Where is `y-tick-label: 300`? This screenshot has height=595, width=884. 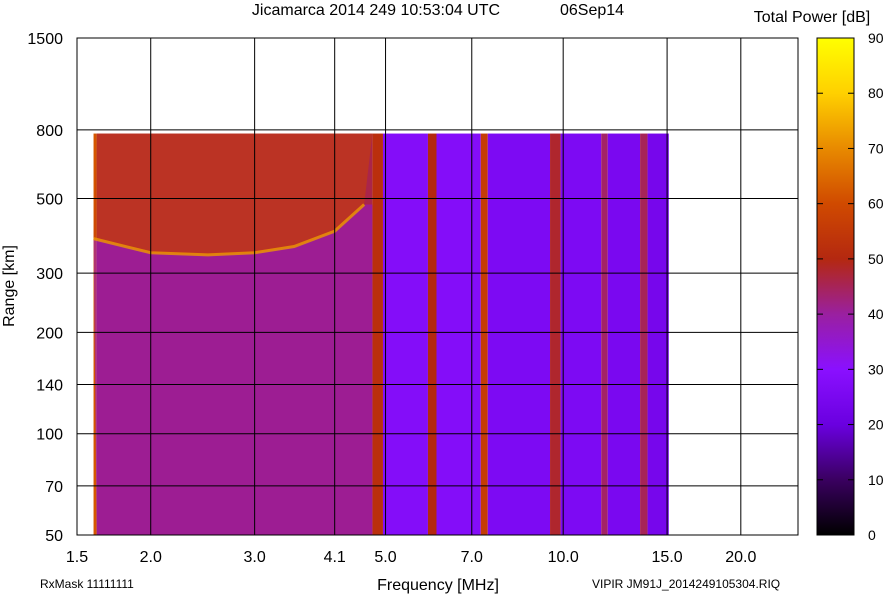 y-tick-label: 300 is located at coordinates (49, 274).